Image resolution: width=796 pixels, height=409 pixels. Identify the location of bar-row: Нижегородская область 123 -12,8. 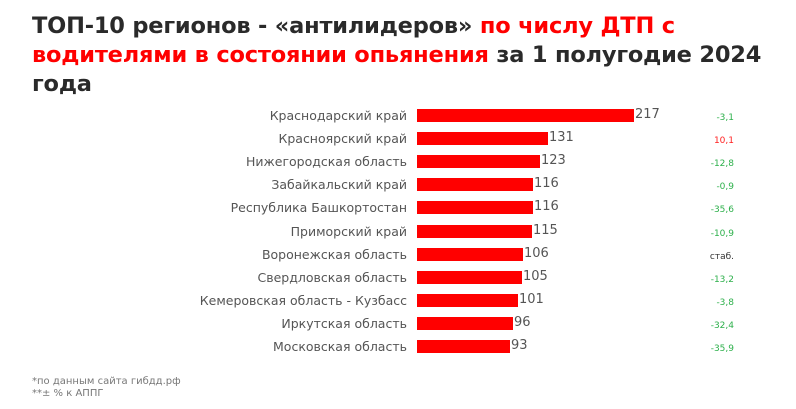
(398, 163).